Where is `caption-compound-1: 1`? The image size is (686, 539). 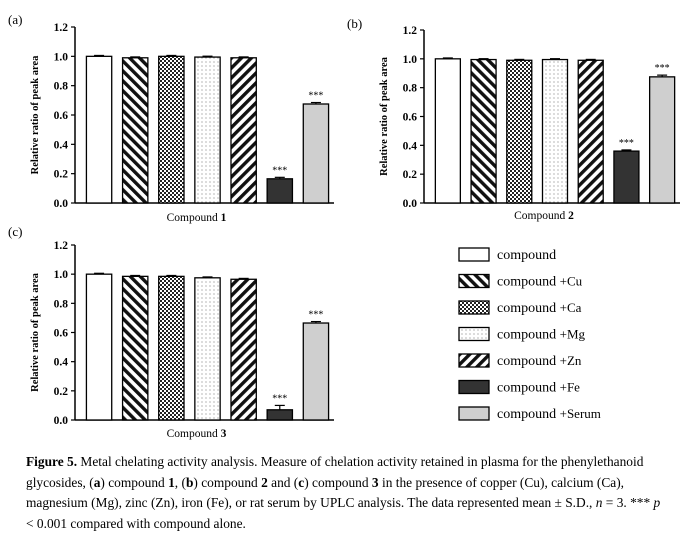 caption-compound-1: 1 is located at coordinates (171, 482).